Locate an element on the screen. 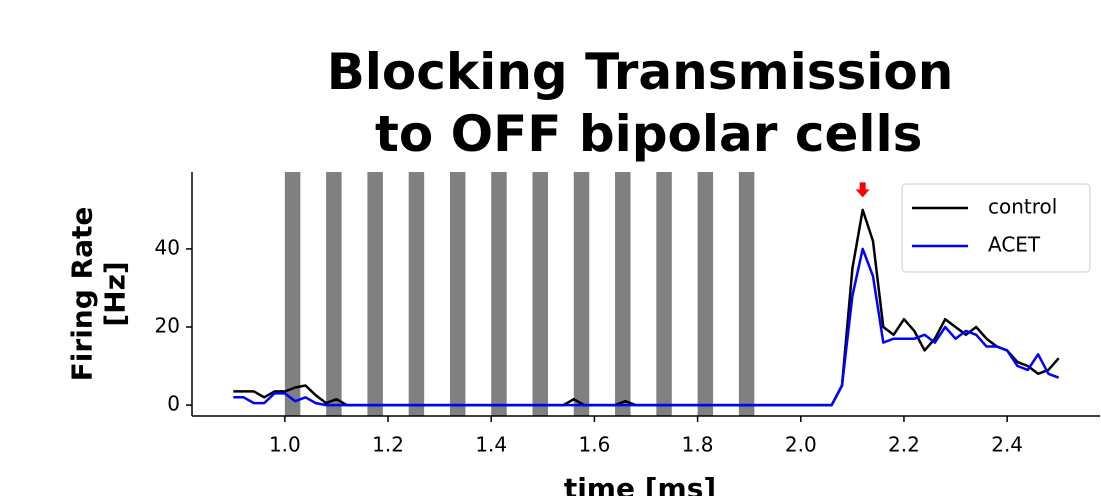 This screenshot has width=1101, height=496. y-axis-label: Firing Rate[Hz] is located at coordinates (99, 294).